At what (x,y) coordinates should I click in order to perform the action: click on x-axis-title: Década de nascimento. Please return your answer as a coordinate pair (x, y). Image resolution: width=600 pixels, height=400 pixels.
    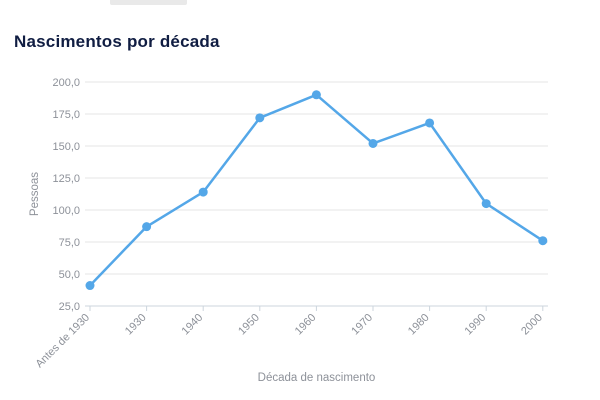
    Looking at the image, I should click on (317, 378).